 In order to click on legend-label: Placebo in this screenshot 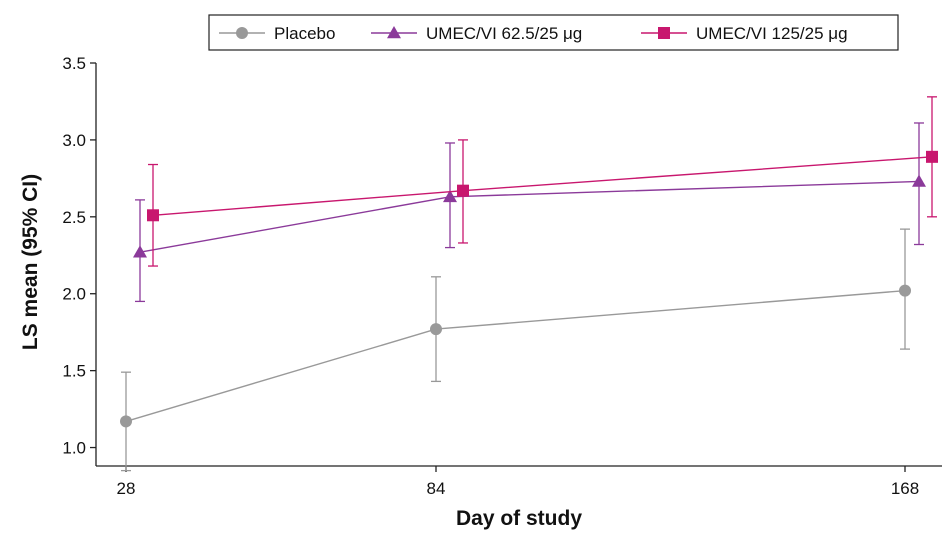, I will do `click(304, 33)`.